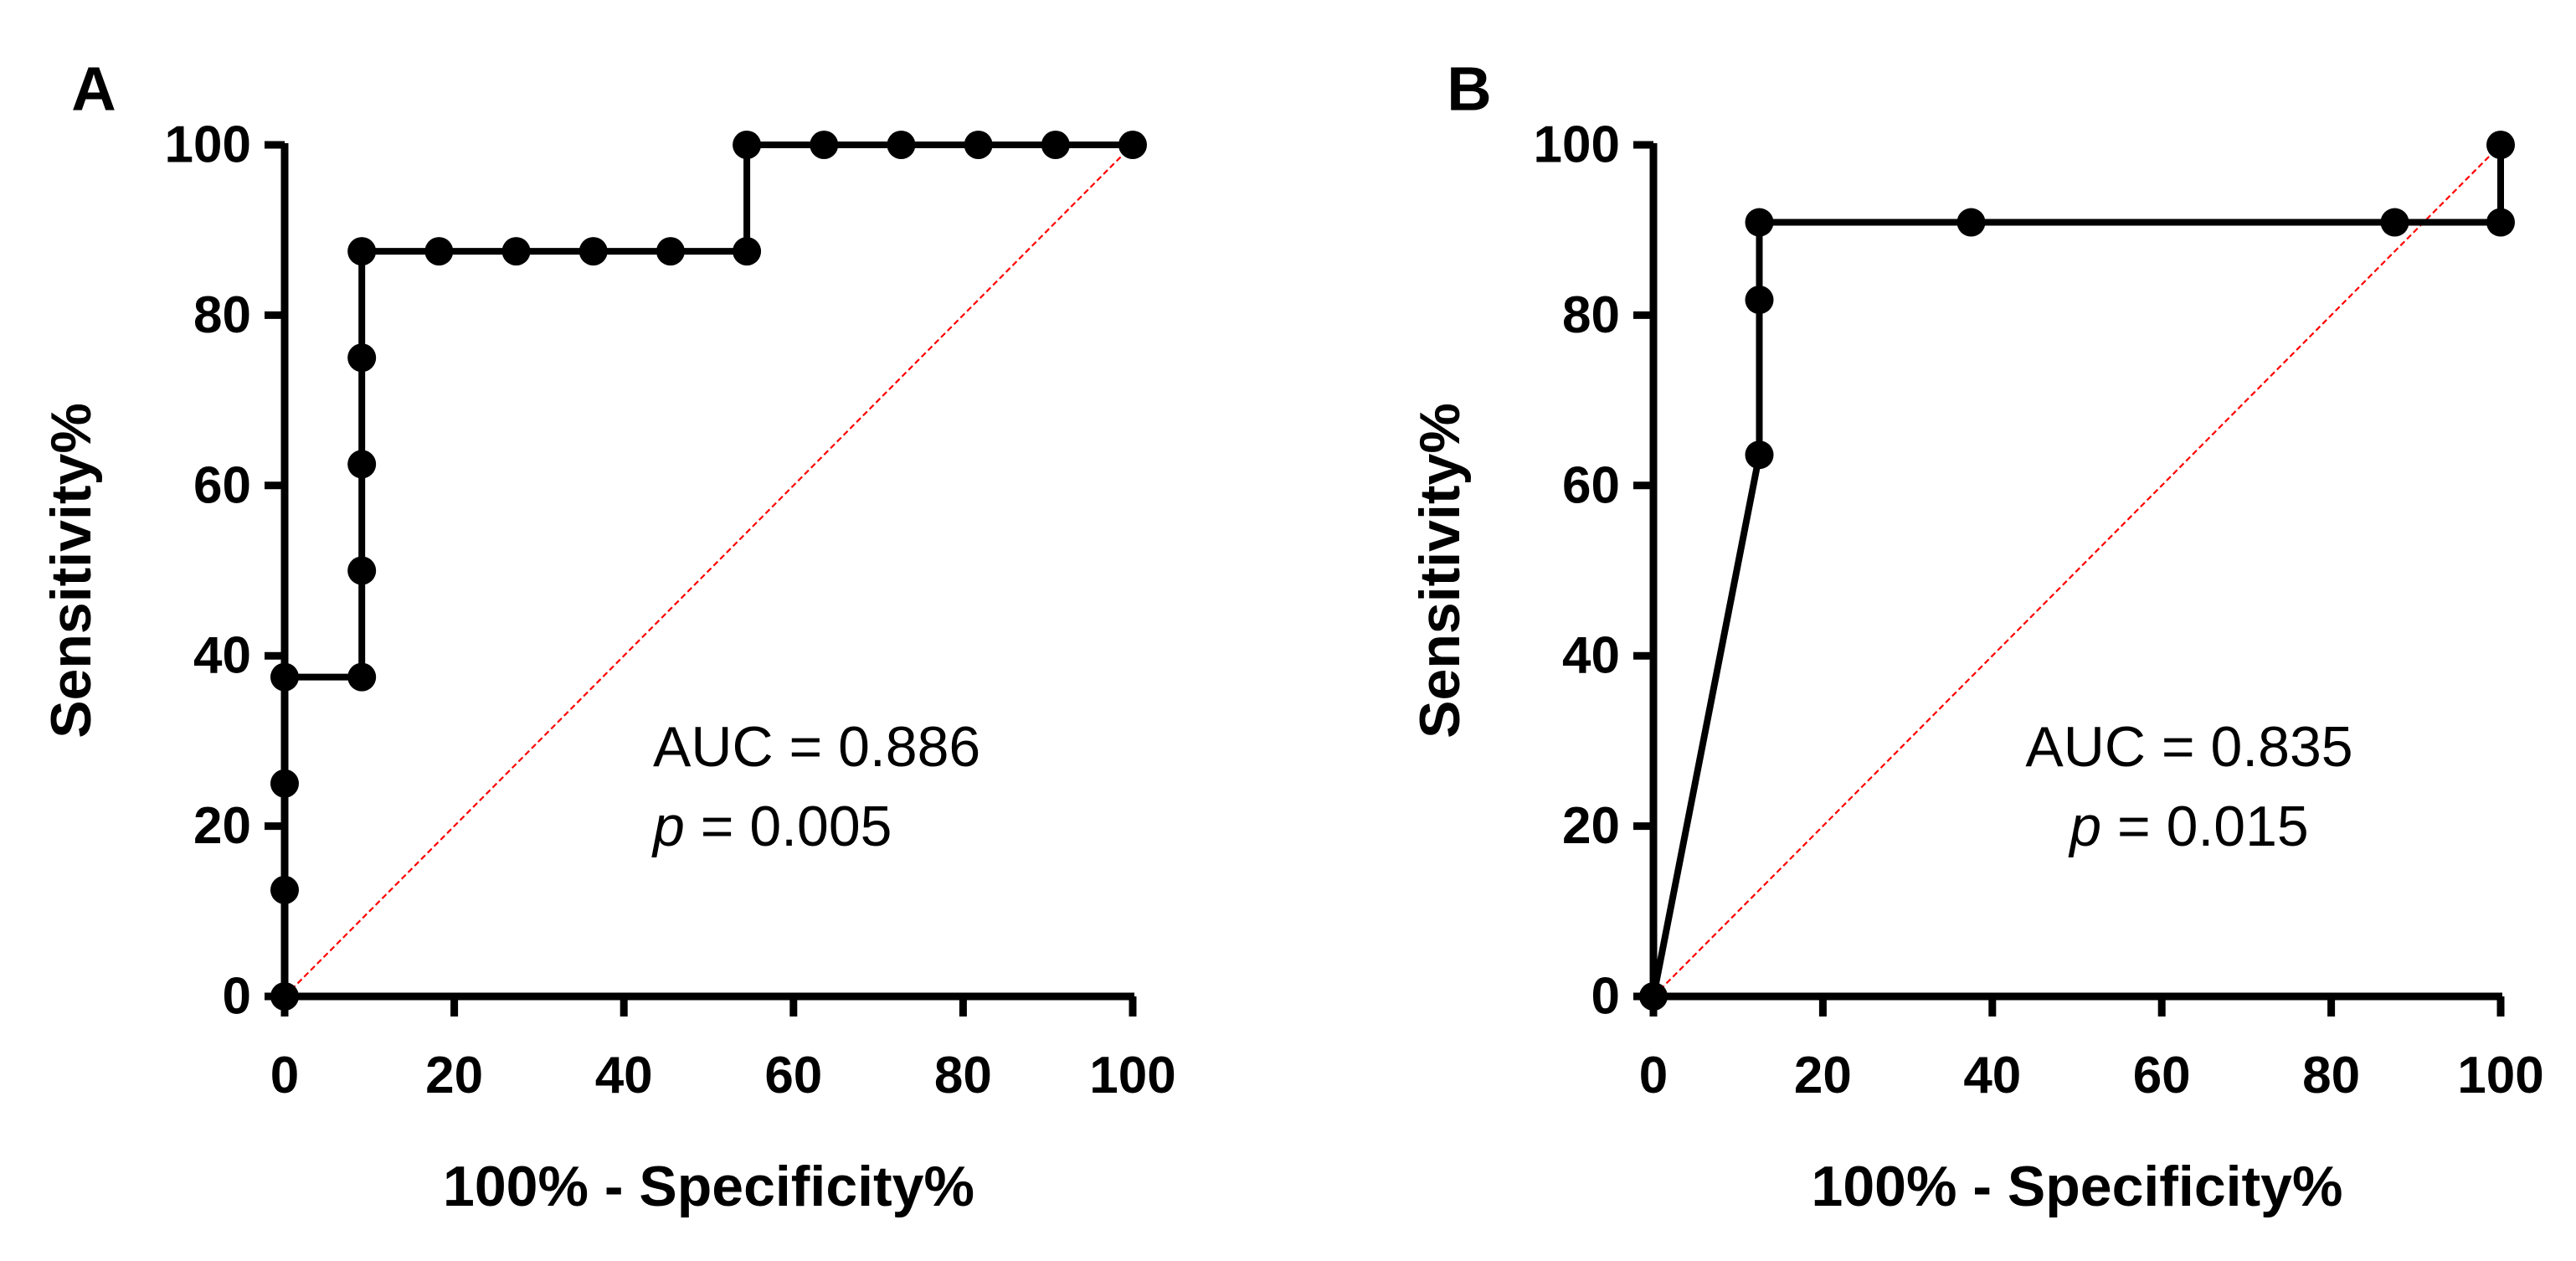  I want to click on p-value-annotation: p = 0.015, so click(2188, 826).